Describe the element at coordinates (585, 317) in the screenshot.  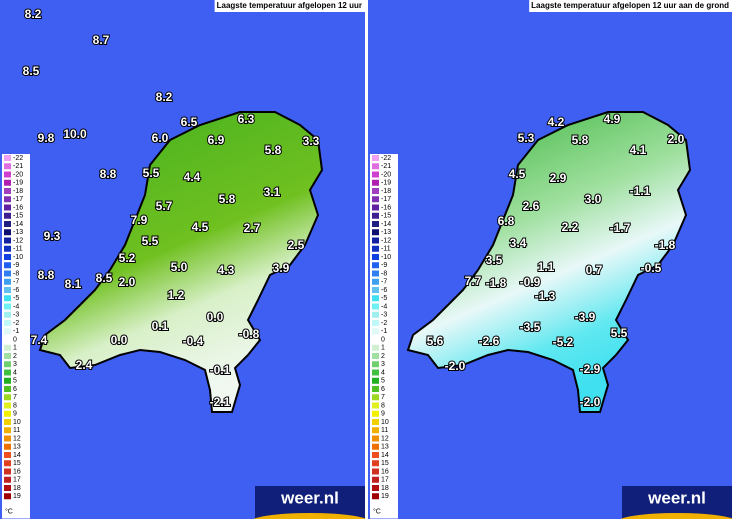
I see `temperature-label: -3.9` at that location.